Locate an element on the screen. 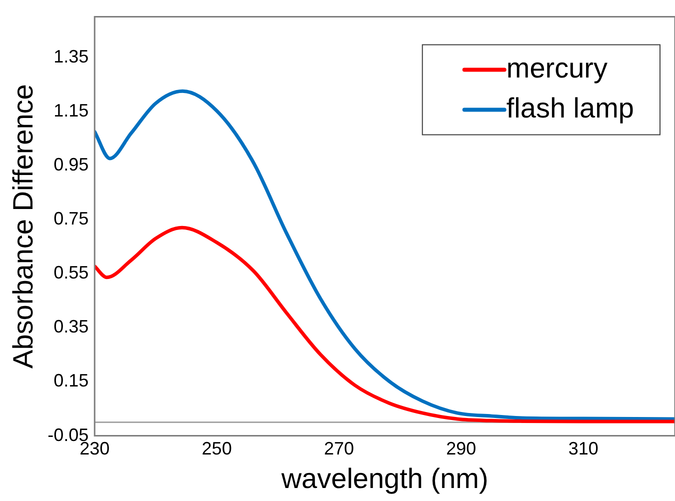 The height and width of the screenshot is (501, 675). legend-label: mercury is located at coordinates (557, 68).